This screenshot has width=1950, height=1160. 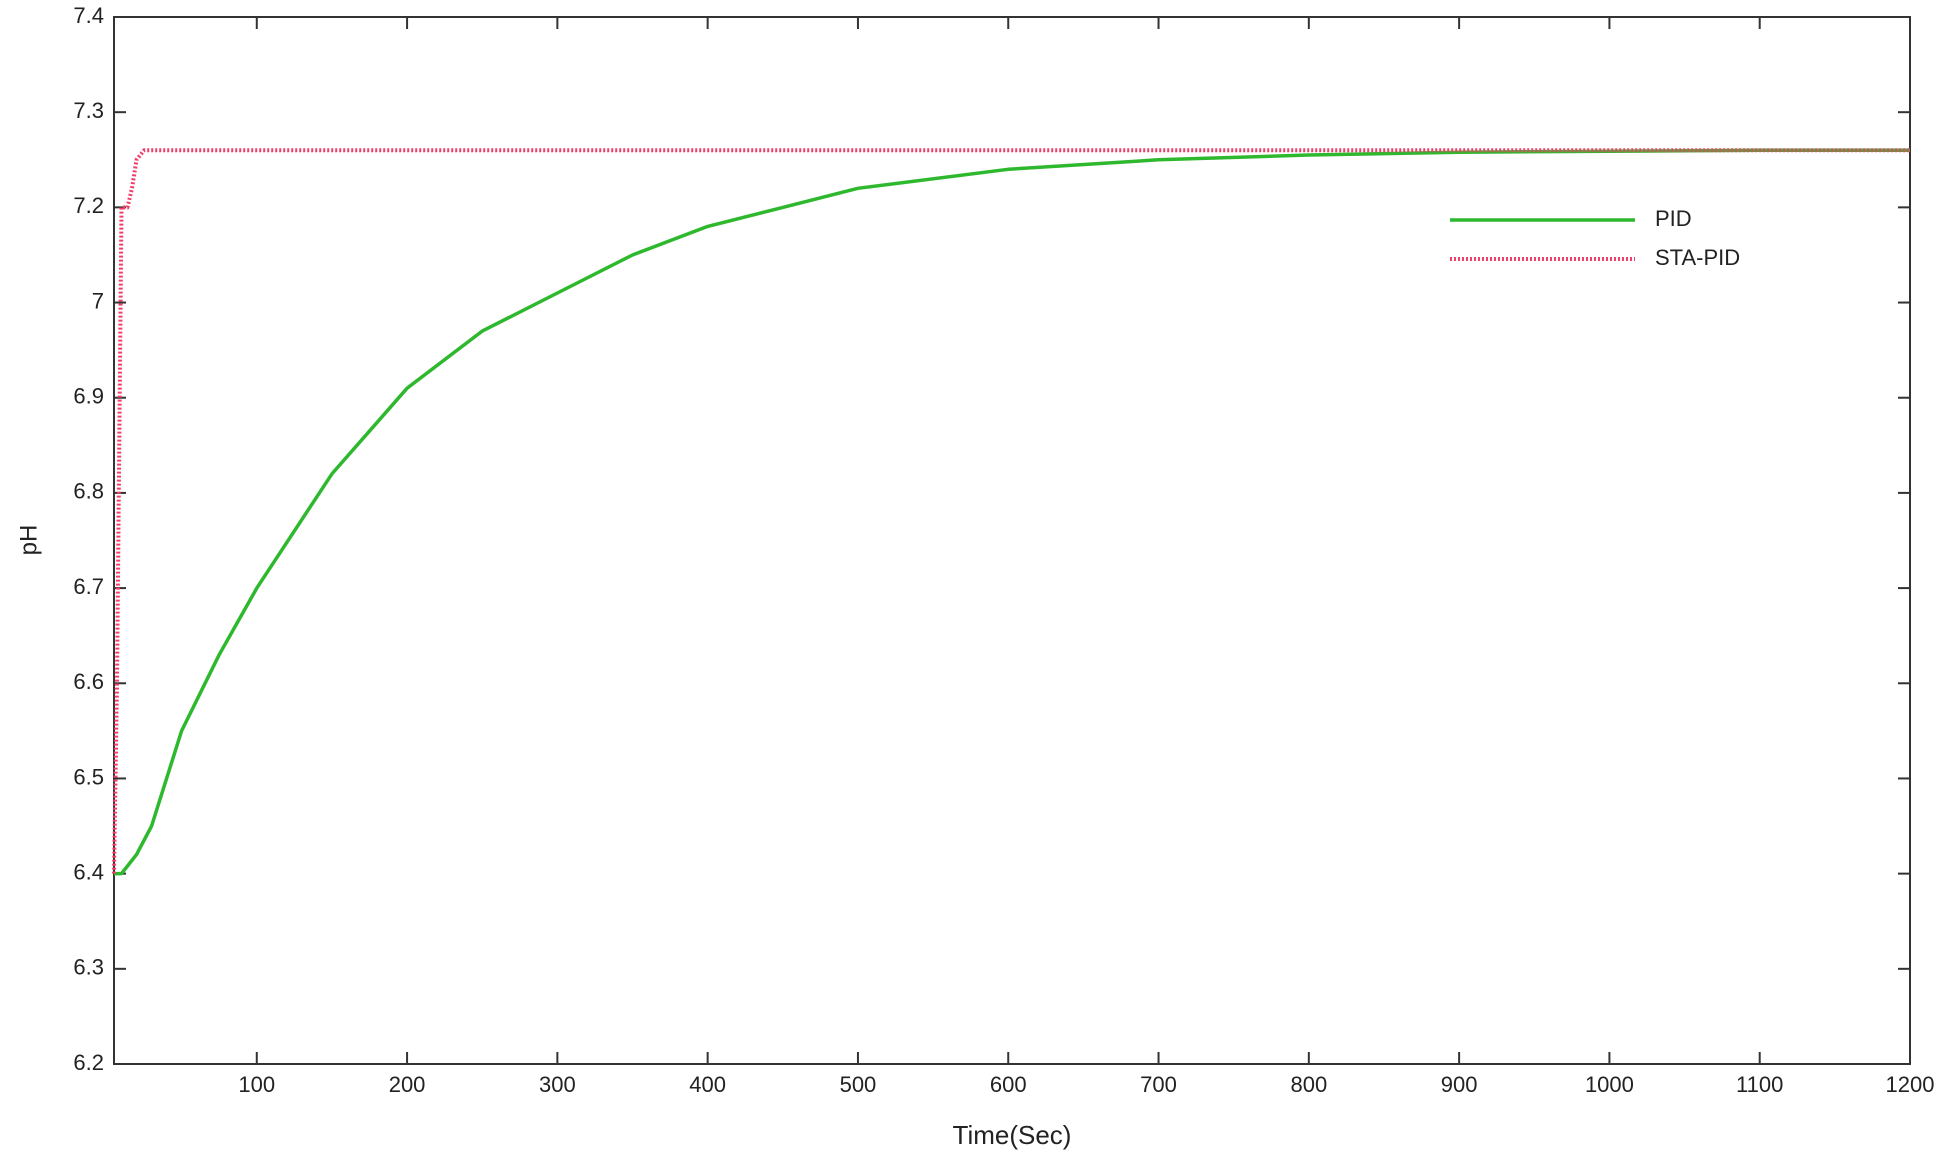 I want to click on y-tick-label: 6.2, so click(x=88, y=1062).